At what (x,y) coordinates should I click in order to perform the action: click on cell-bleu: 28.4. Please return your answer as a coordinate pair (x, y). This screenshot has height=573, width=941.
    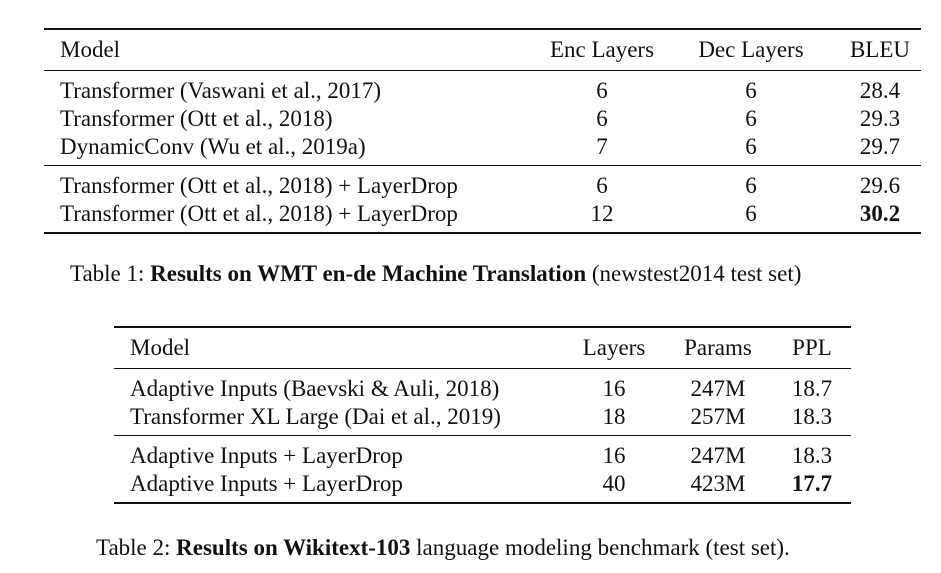
    Looking at the image, I should click on (880, 90).